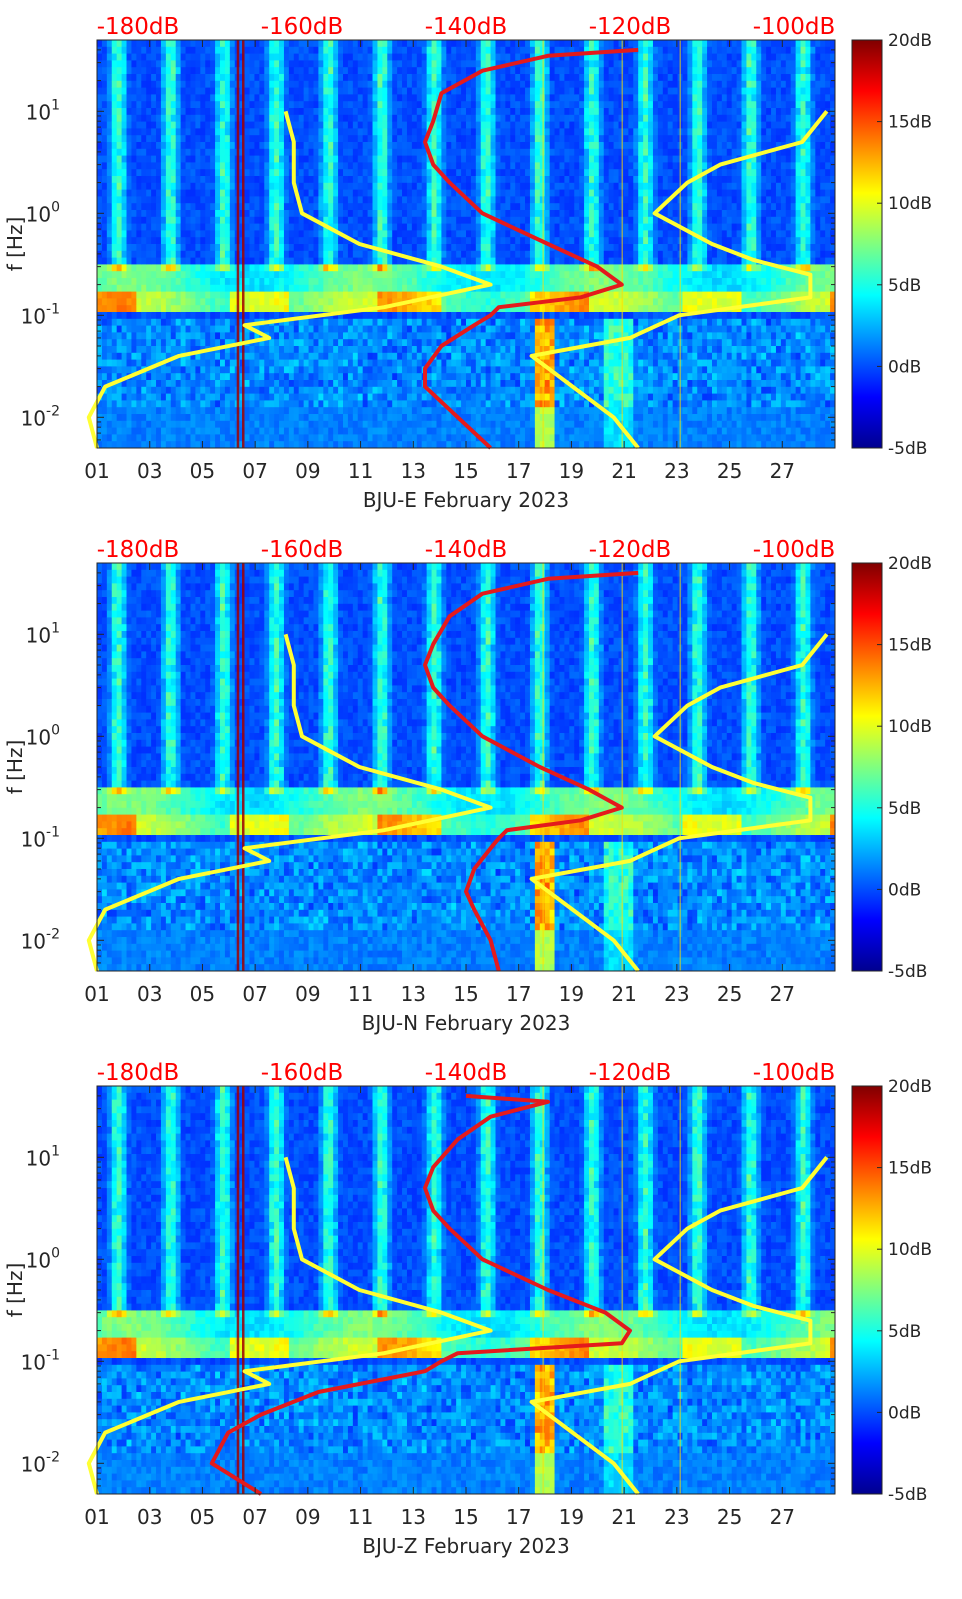 Image resolution: width=962 pixels, height=1599 pixels. I want to click on x-axis-label: BJU-Z February 2023, so click(465, 1546).